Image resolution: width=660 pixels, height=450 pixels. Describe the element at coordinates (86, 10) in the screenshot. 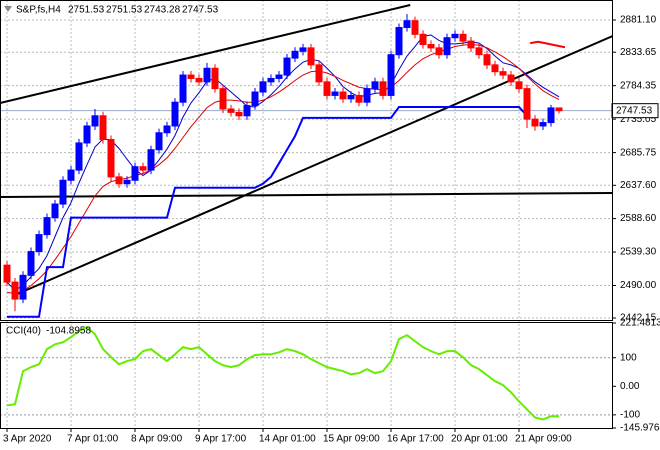

I see `ohlc-open: 2751.53` at that location.